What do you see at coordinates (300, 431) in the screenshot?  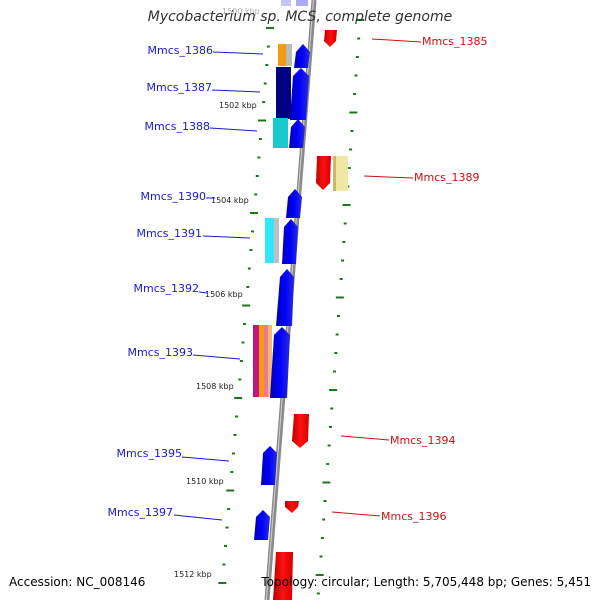 I see `gene-mmcs-1394-arrow` at bounding box center [300, 431].